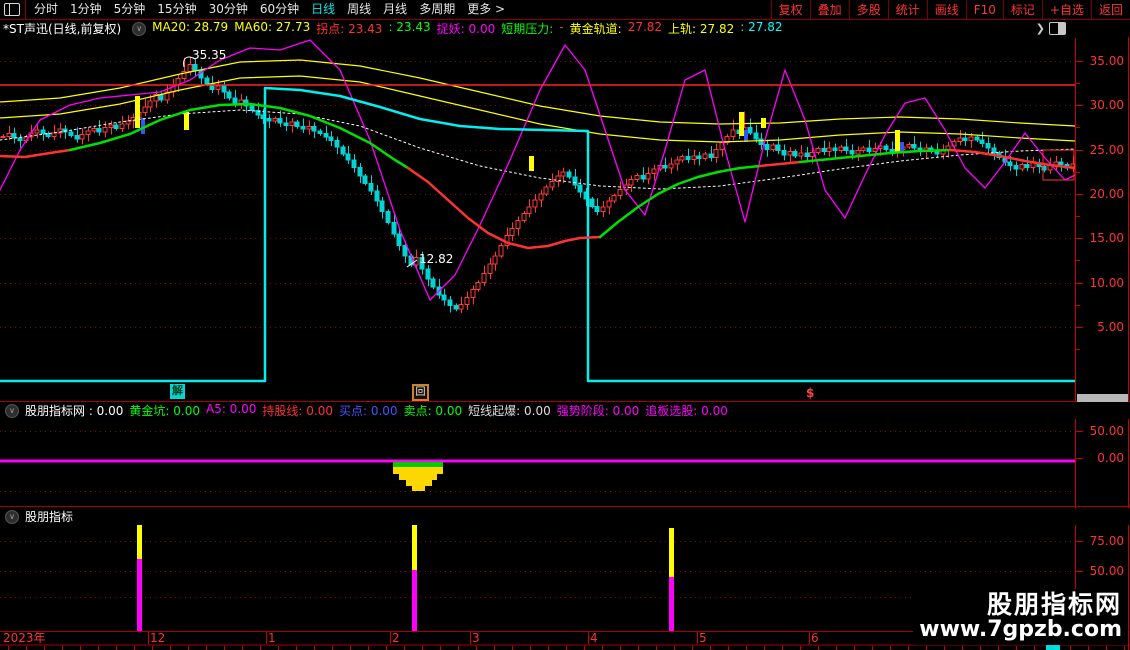 This screenshot has width=1130, height=650. Describe the element at coordinates (486, 9) in the screenshot. I see `period-tab: 更多 >` at that location.